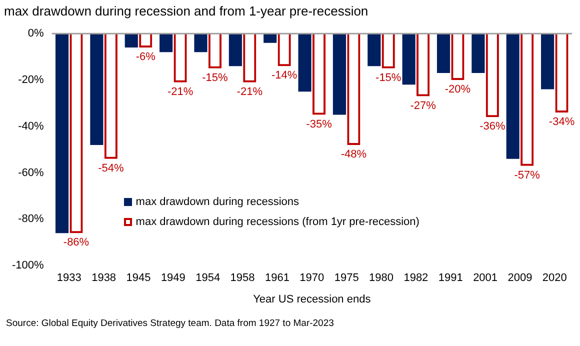 This screenshot has height=346, width=580. What do you see at coordinates (36, 34) in the screenshot?
I see `y-tick-label: 0%` at bounding box center [36, 34].